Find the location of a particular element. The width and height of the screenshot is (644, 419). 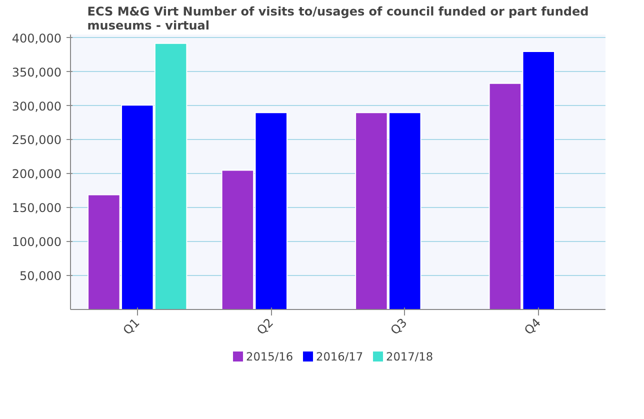

legend-label: 2015/16 is located at coordinates (270, 357).